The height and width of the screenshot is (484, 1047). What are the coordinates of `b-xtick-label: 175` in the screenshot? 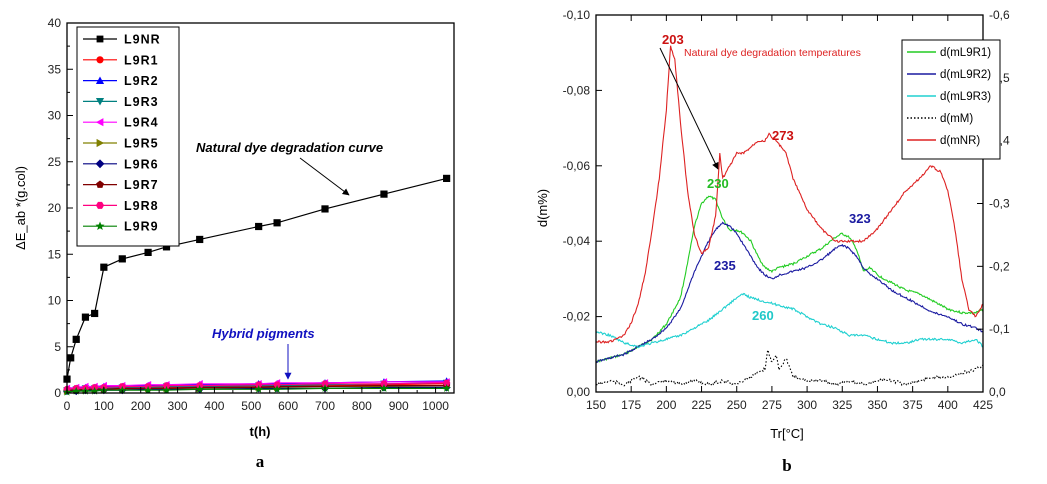 It's located at (631, 405).